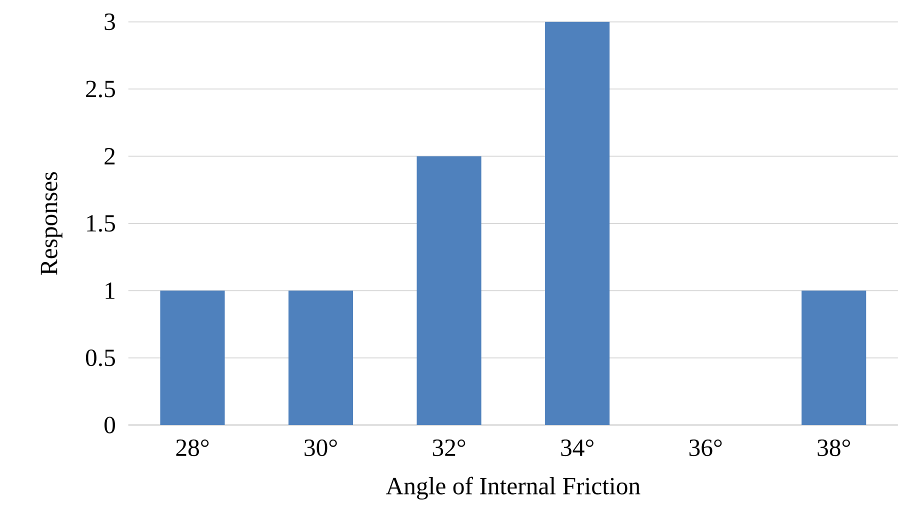 The image size is (898, 529). What do you see at coordinates (100, 89) in the screenshot?
I see `y-tick-label: 2.5` at bounding box center [100, 89].